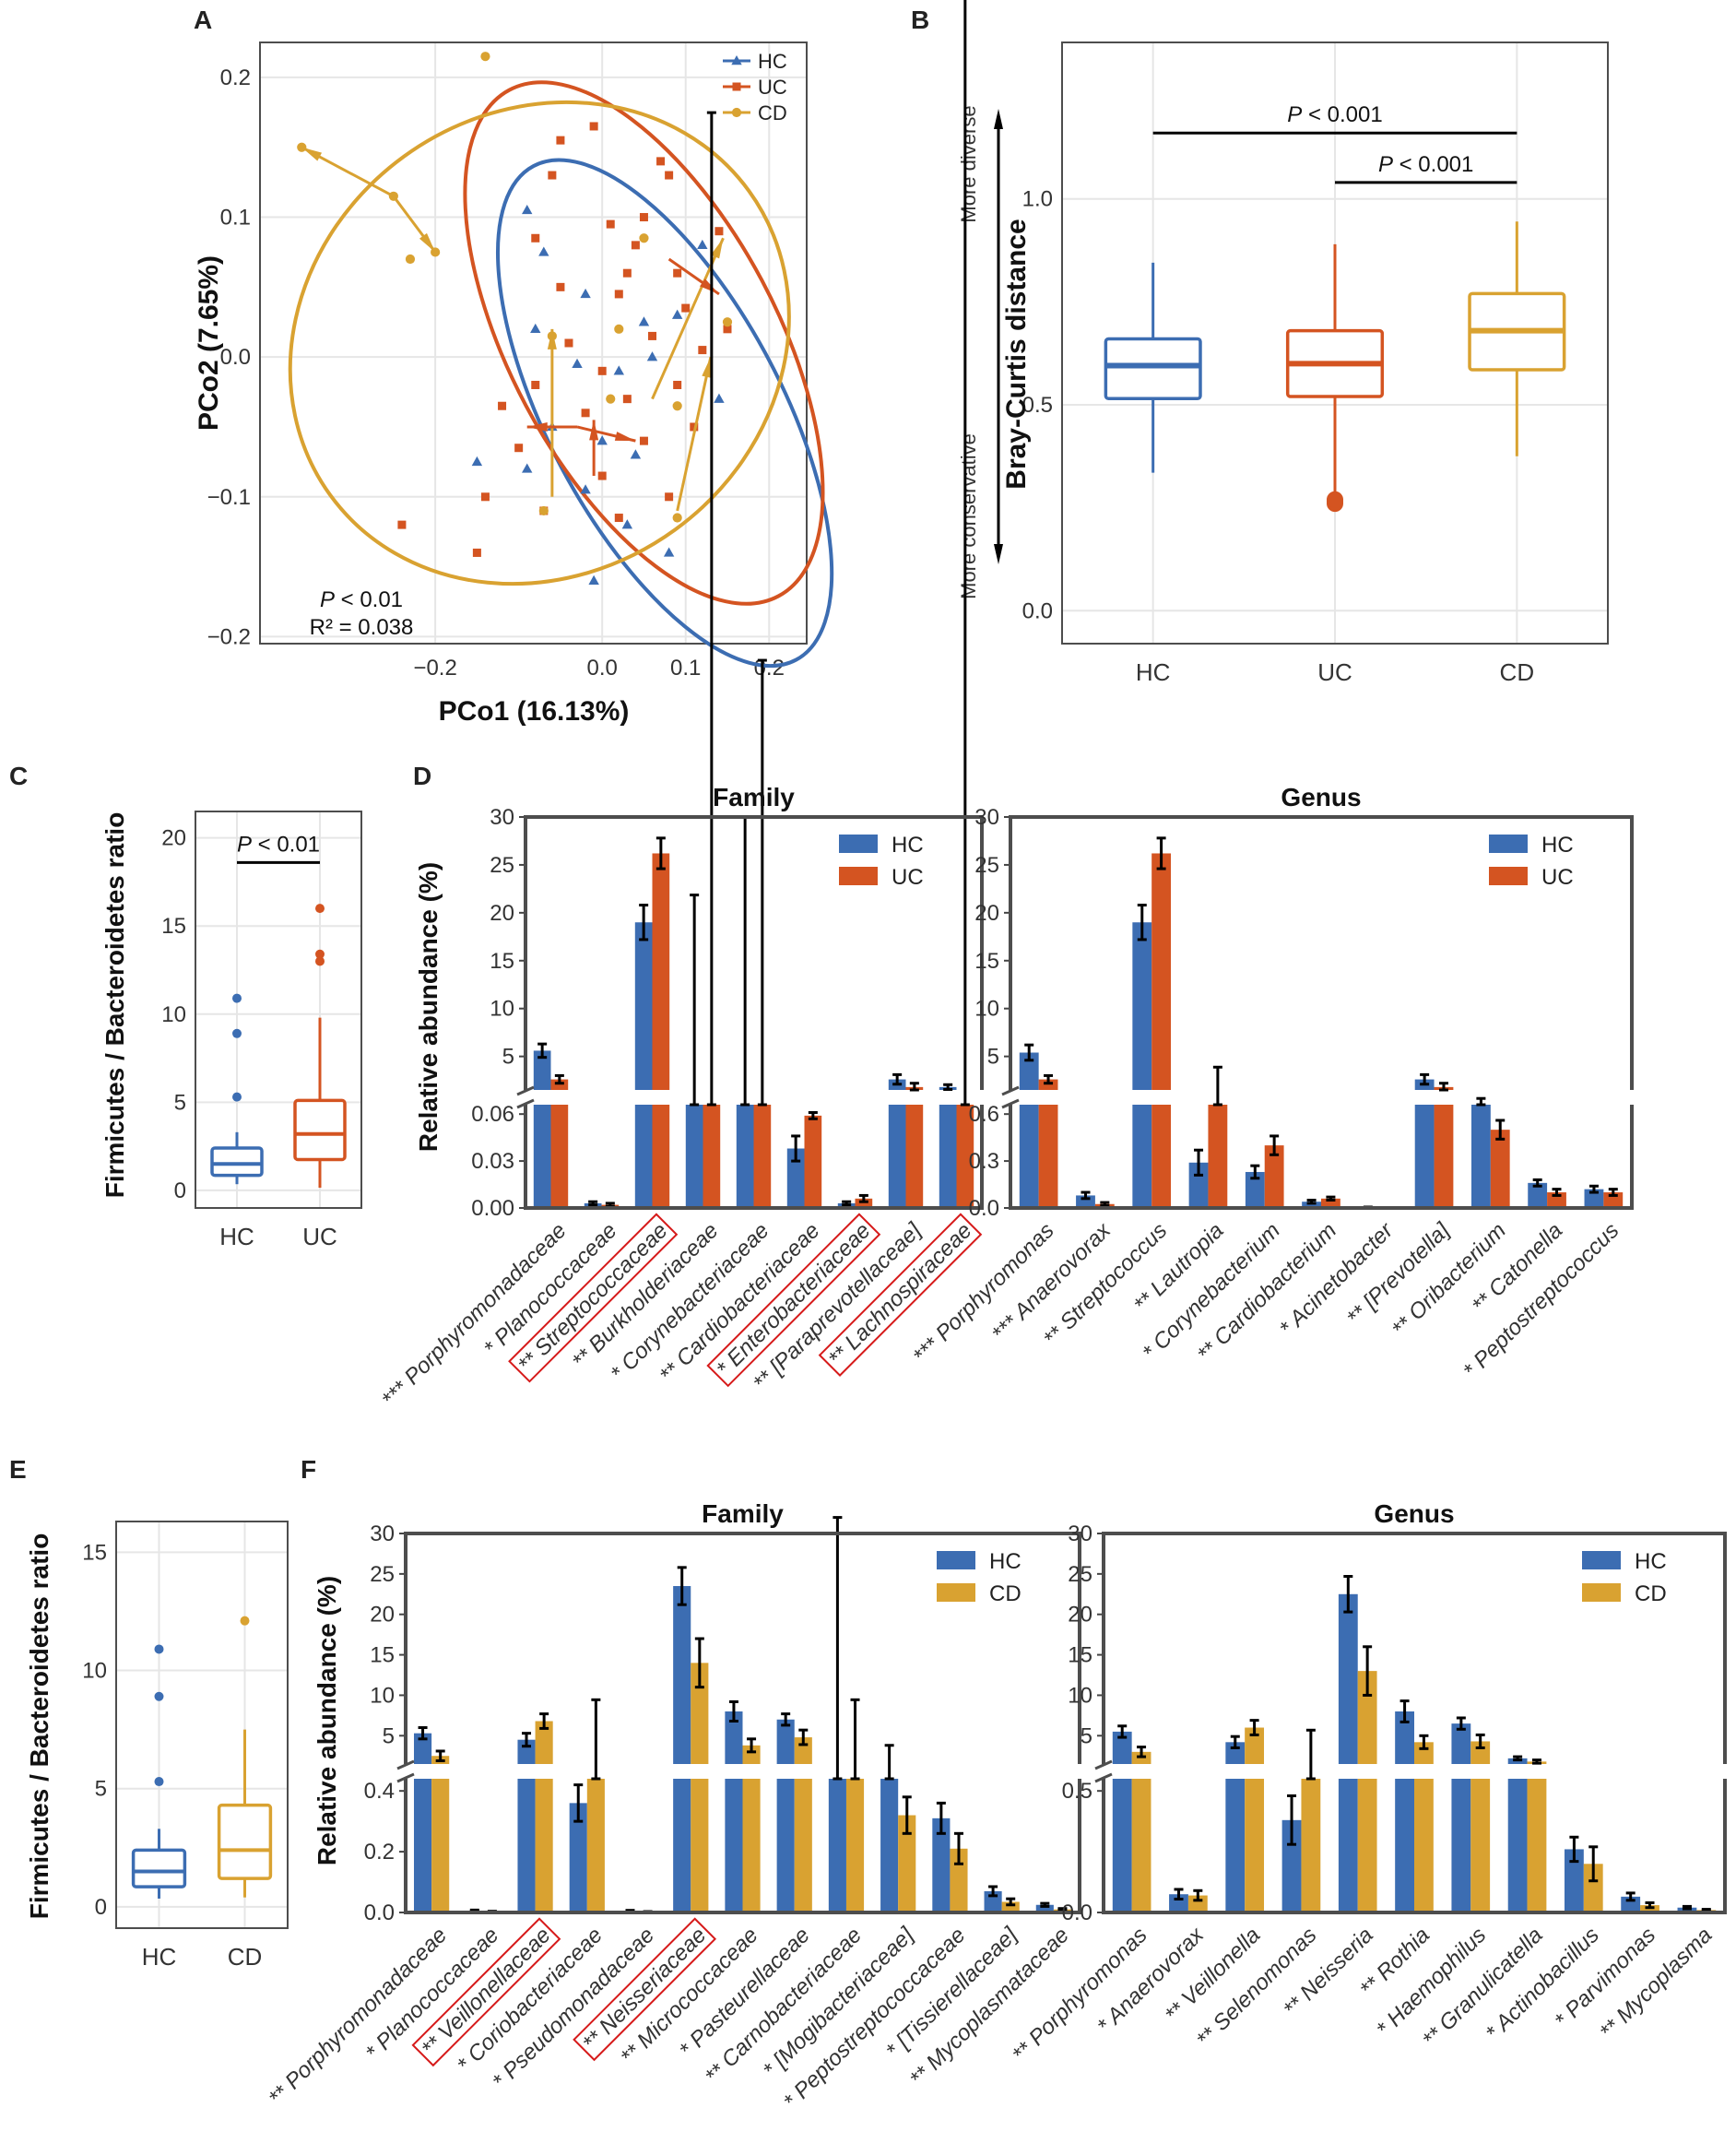  Describe the element at coordinates (742, 1846) in the screenshot. I see `f-family-frame-lower` at that location.